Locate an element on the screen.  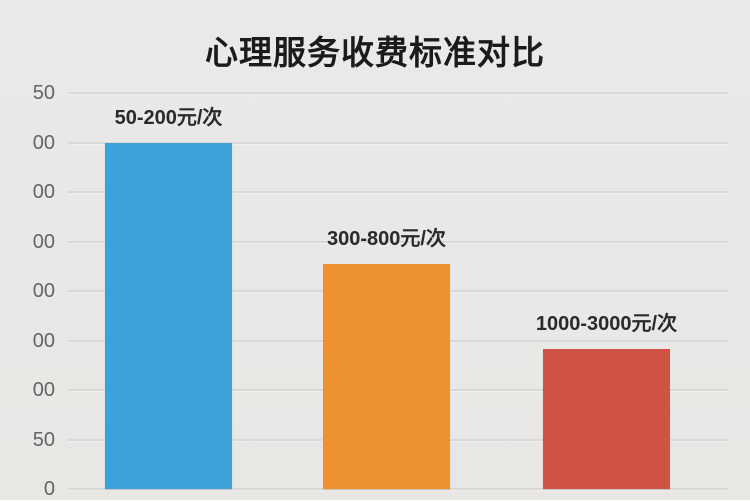
bar-value-label-2: 300-800元/次 is located at coordinates (386, 239).